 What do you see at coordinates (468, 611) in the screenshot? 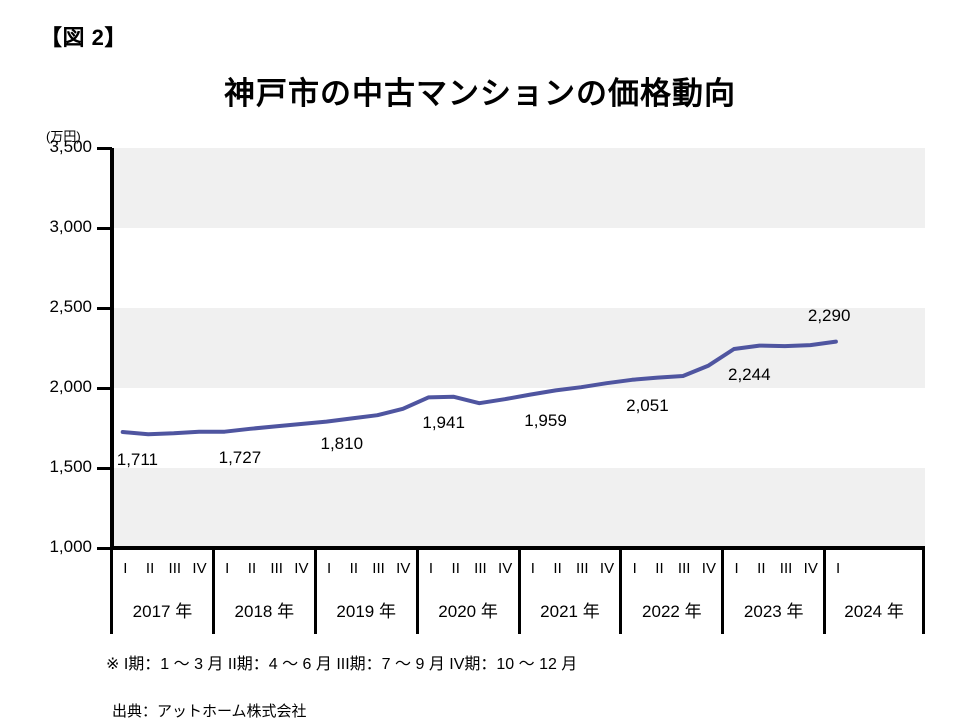
I see `x-axis-year-label: 2020 年` at bounding box center [468, 611].